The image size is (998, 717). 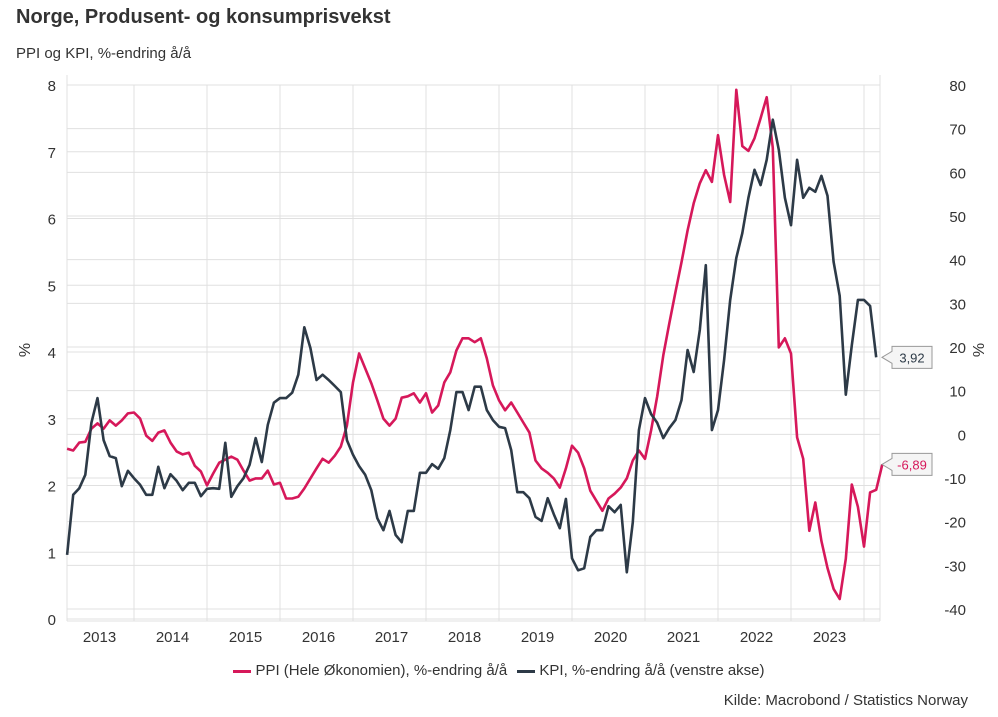 I want to click on last-value-flag-kpi: 3,92, so click(x=907, y=357).